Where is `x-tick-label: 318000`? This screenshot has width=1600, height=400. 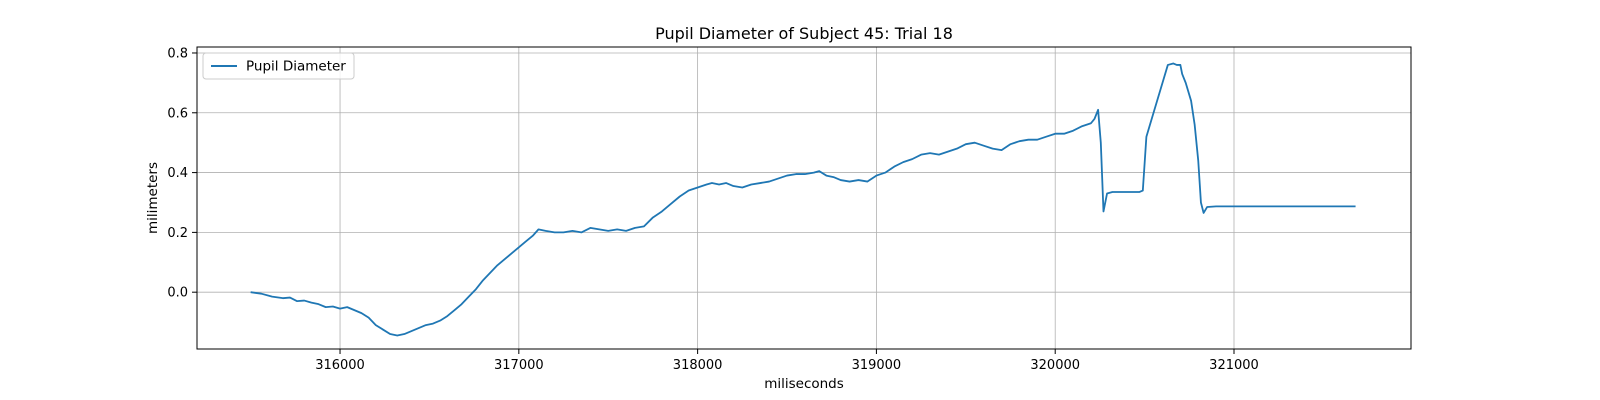 x-tick-label: 318000 is located at coordinates (698, 365).